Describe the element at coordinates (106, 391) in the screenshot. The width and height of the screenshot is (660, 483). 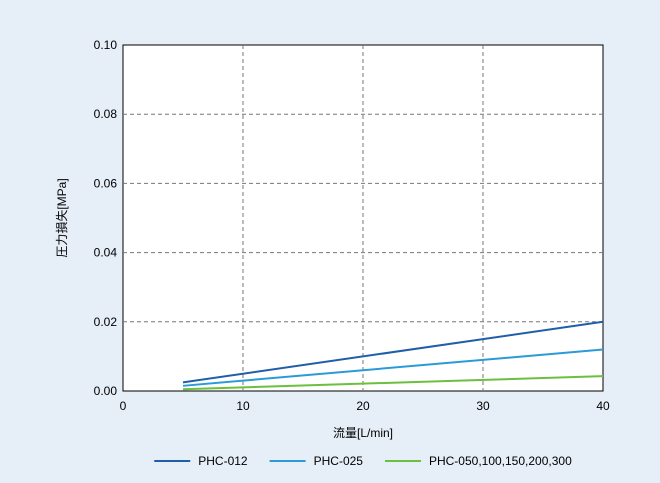
I see `y-tick-label: 0.00` at that location.